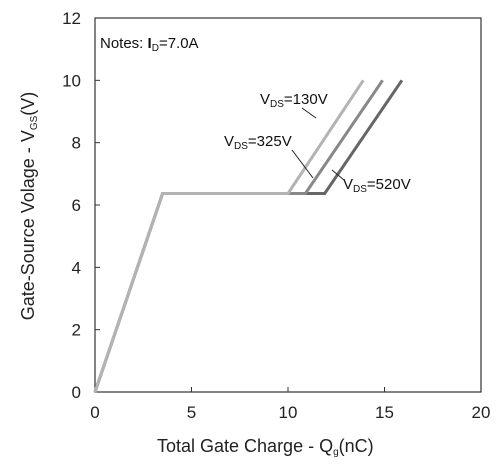 This screenshot has height=468, width=497. Describe the element at coordinates (191, 412) in the screenshot. I see `x-tick-label: 5` at that location.